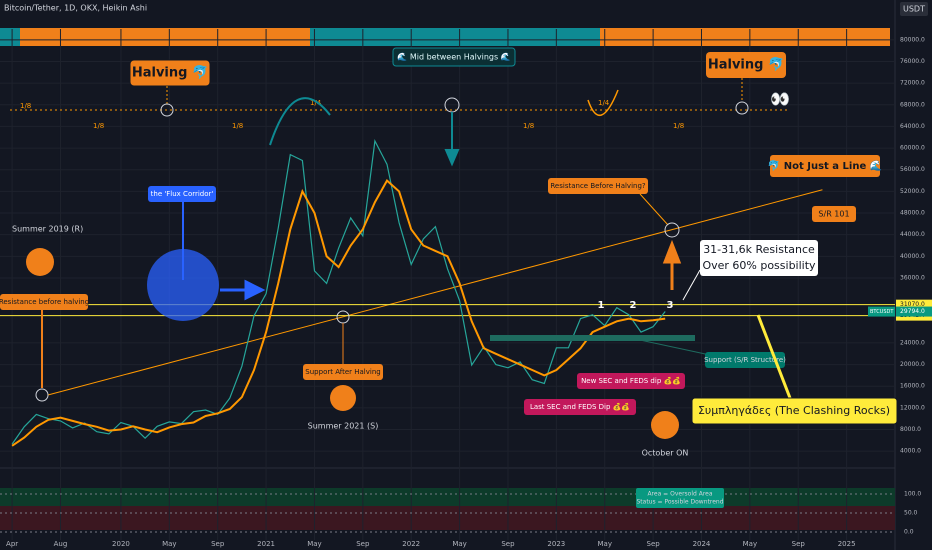 Image resolution: width=932 pixels, height=550 pixels. I want to click on fib-label: 1/4, so click(316, 103).